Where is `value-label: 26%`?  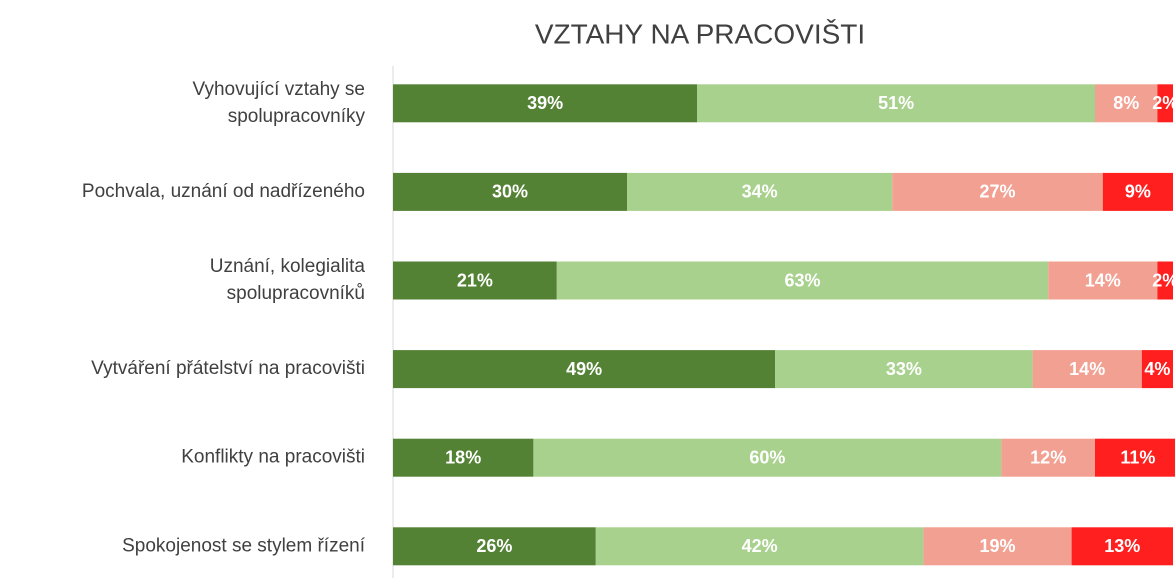
value-label: 26% is located at coordinates (494, 546).